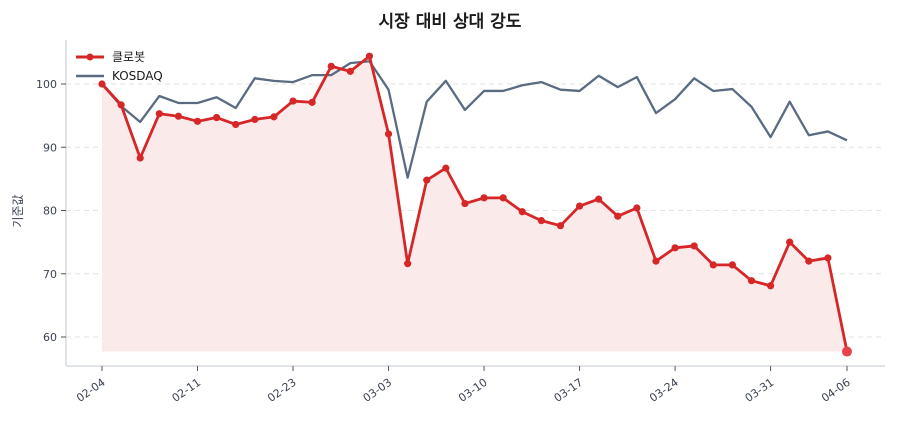  Describe the element at coordinates (50, 147) in the screenshot. I see `y-tick-label: 90` at that location.